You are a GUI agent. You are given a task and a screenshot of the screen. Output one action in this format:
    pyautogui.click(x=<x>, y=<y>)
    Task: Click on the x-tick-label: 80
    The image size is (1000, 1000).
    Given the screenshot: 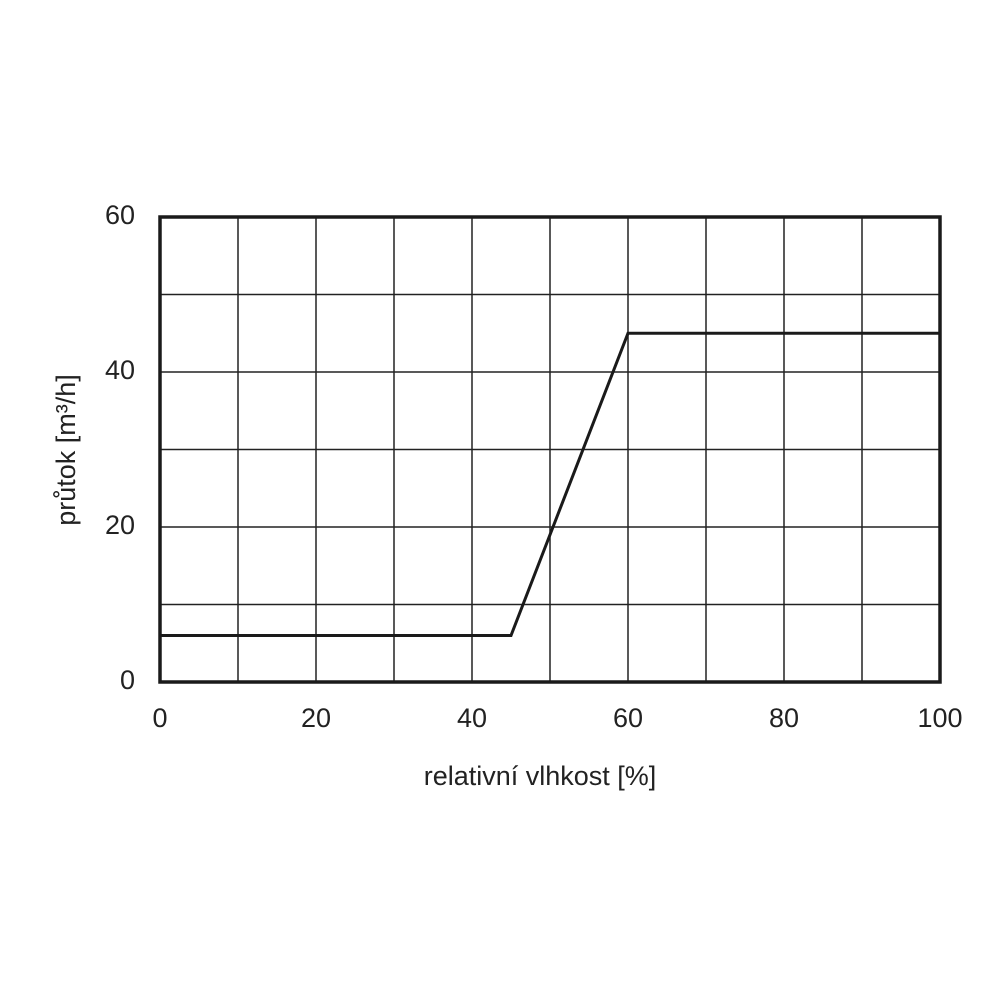 What is the action you would take?
    pyautogui.click(x=784, y=718)
    